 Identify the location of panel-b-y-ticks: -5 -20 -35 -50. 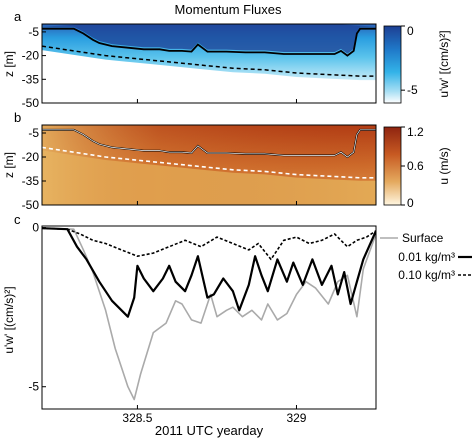
(159, 169).